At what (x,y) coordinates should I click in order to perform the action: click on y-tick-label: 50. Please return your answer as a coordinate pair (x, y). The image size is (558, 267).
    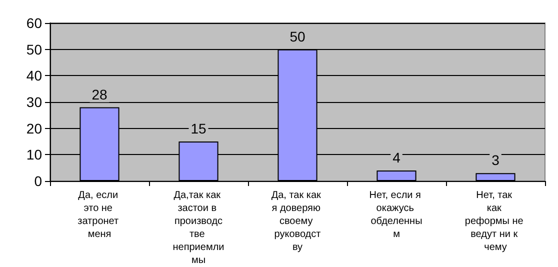
    Looking at the image, I should click on (34, 49).